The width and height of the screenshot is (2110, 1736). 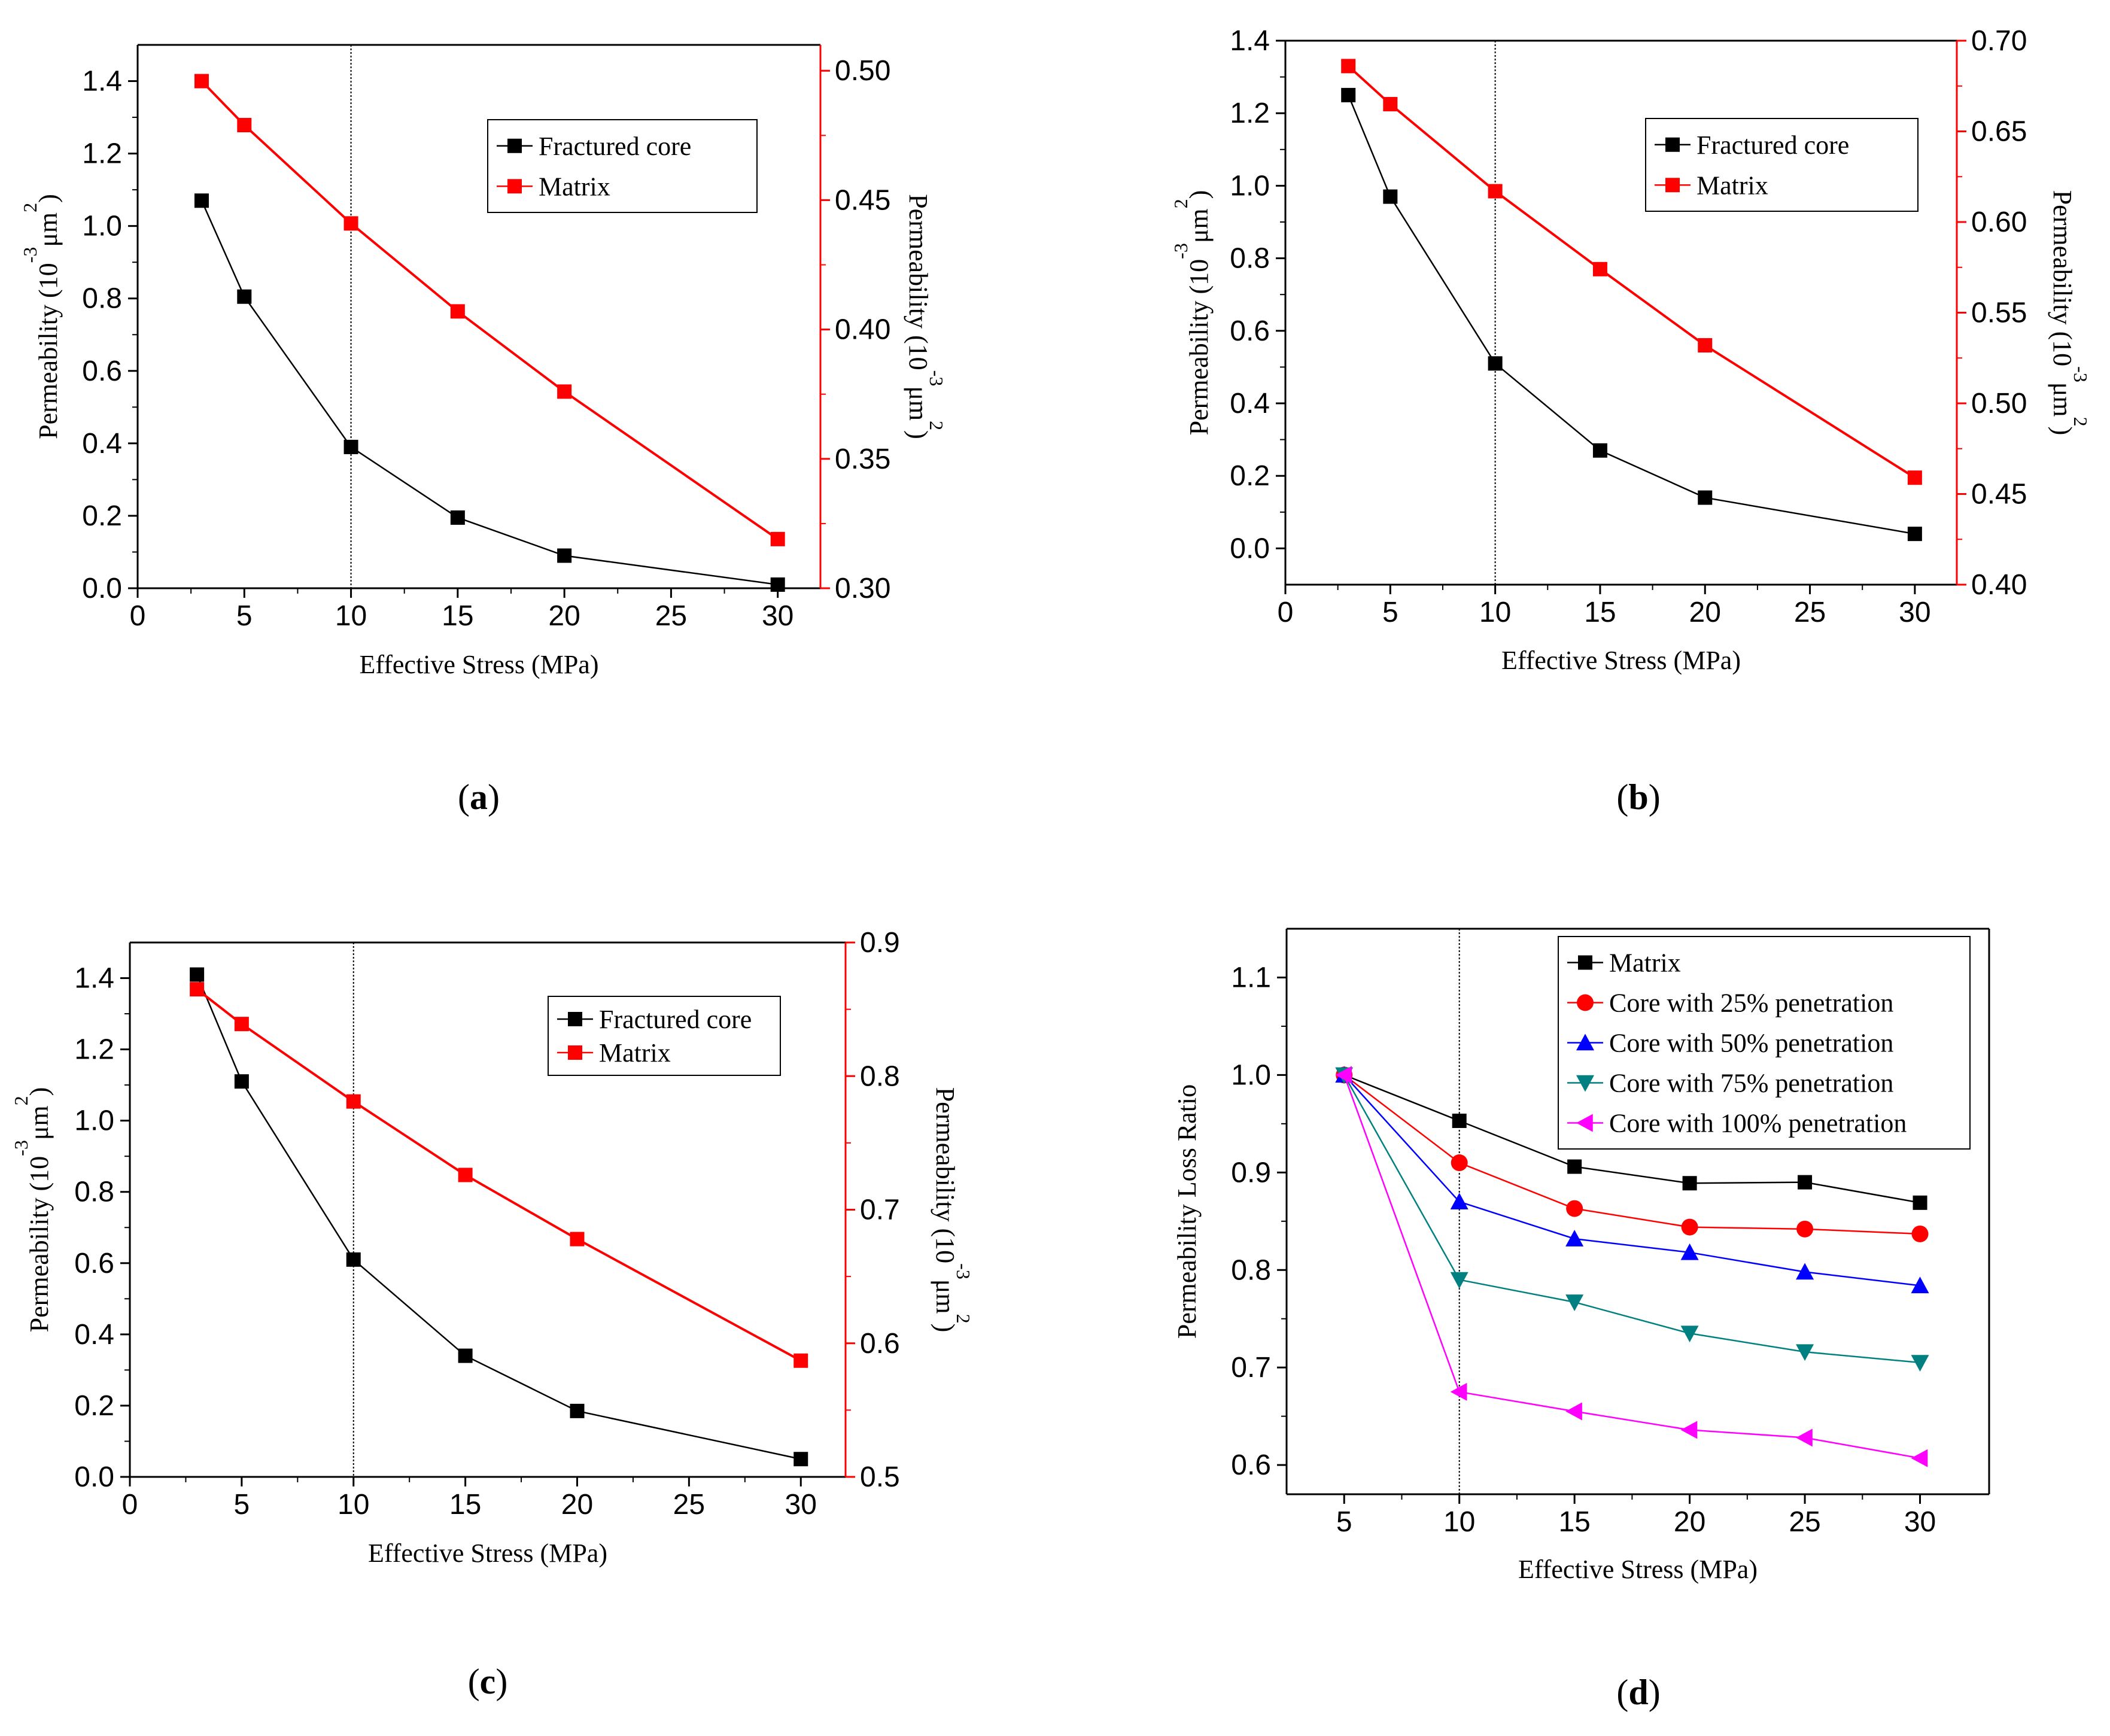 I want to click on y-tick-label: 1.4, so click(x=102, y=82).